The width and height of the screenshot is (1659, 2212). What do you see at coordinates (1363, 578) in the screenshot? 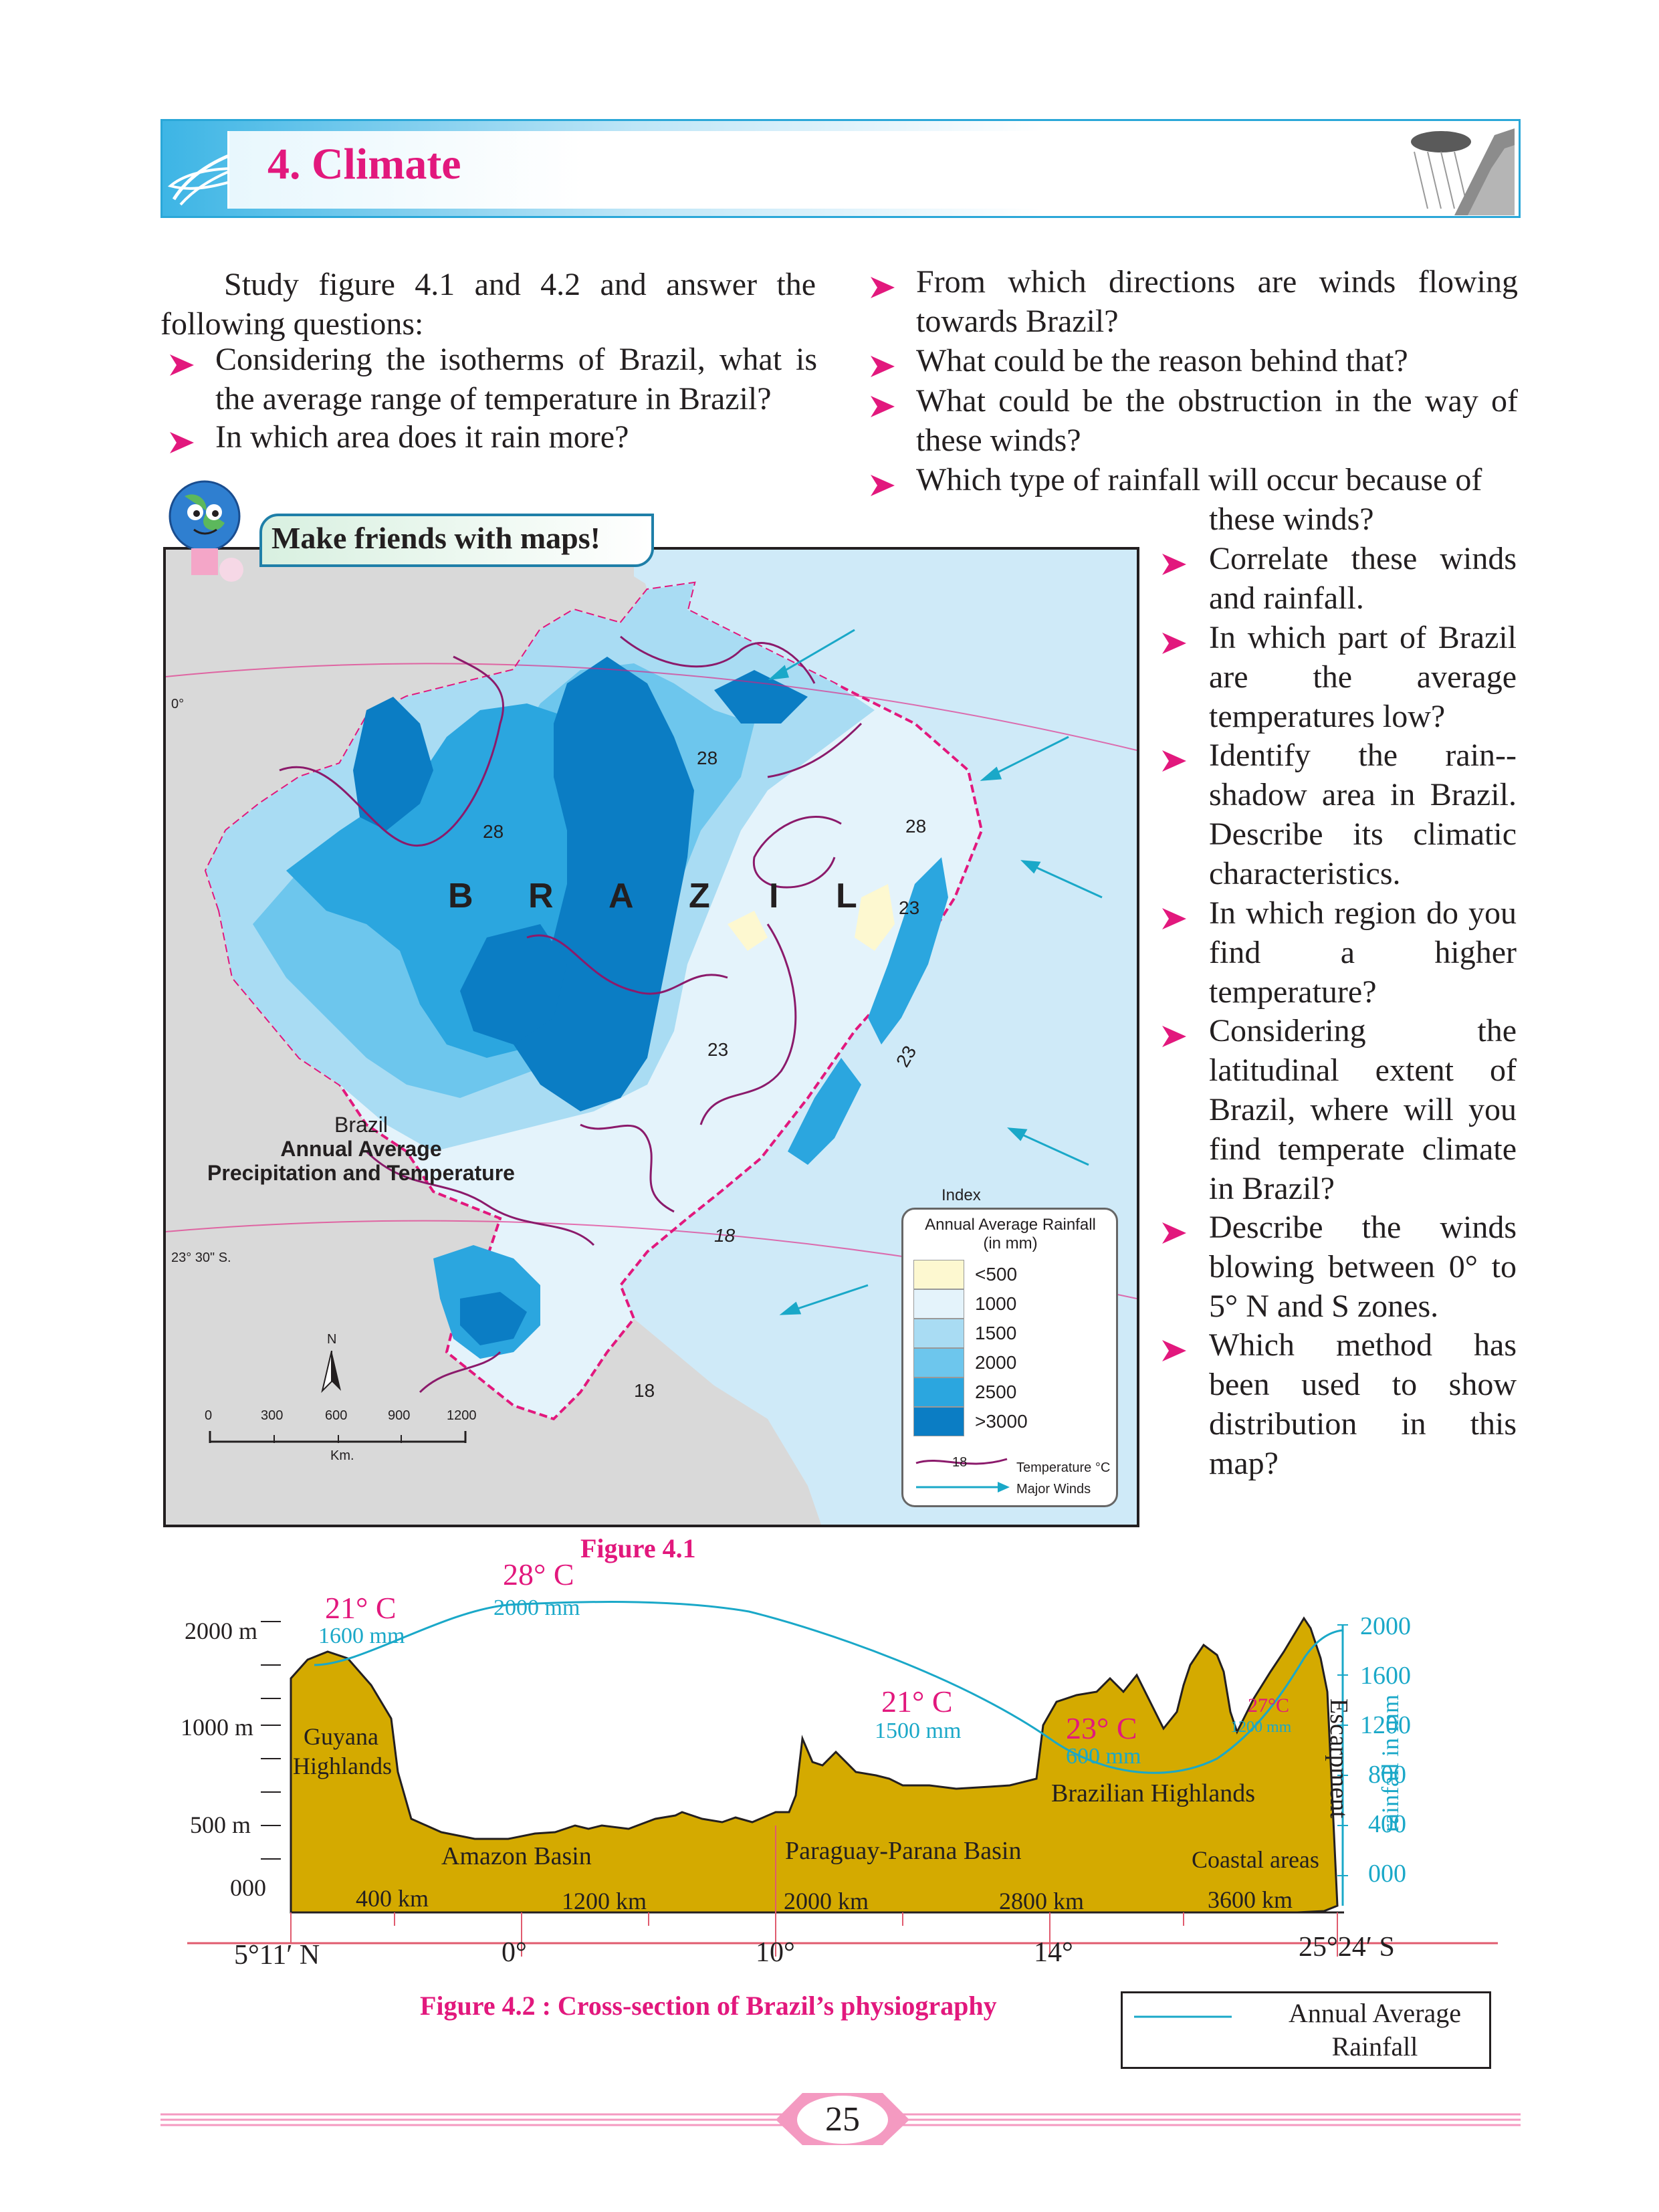
I see `question-item: Correlate these winds and rainfall.` at bounding box center [1363, 578].